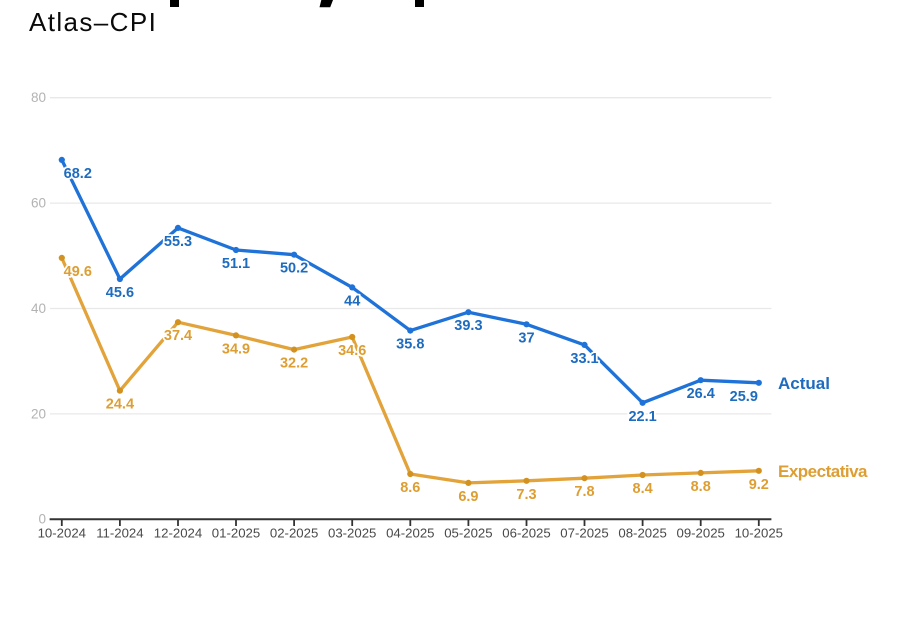 The height and width of the screenshot is (637, 900). I want to click on svg-text: 55.3, so click(178, 242).